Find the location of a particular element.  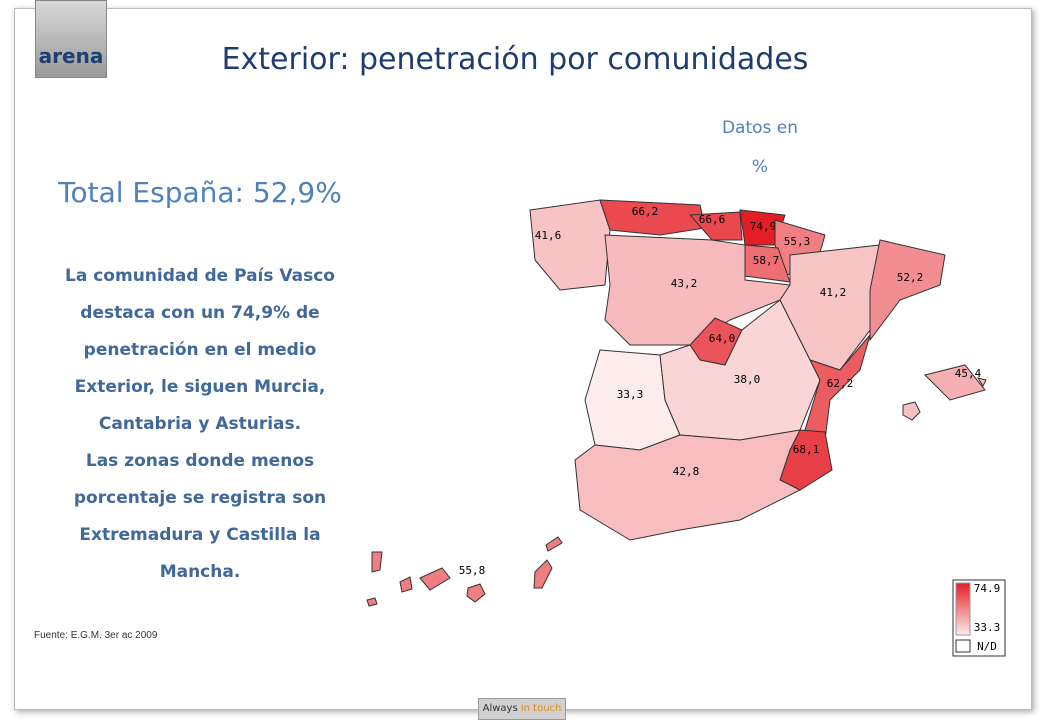

source: Fuente: E.G.M. 3er ac 2009 is located at coordinates (96, 635).